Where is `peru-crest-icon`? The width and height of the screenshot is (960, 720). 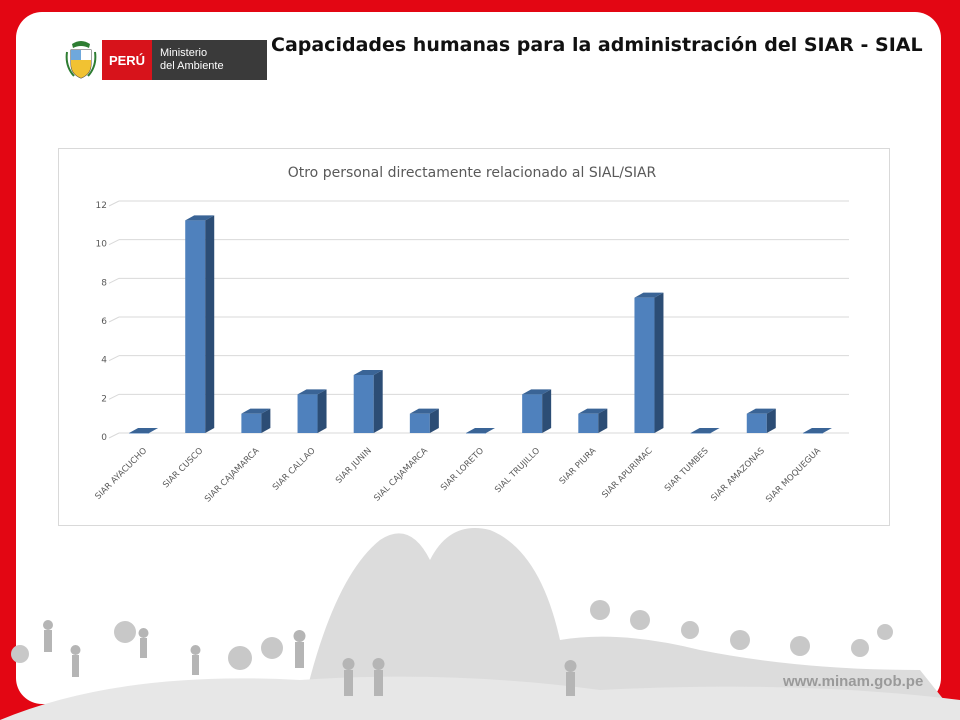 peru-crest-icon is located at coordinates (81, 60).